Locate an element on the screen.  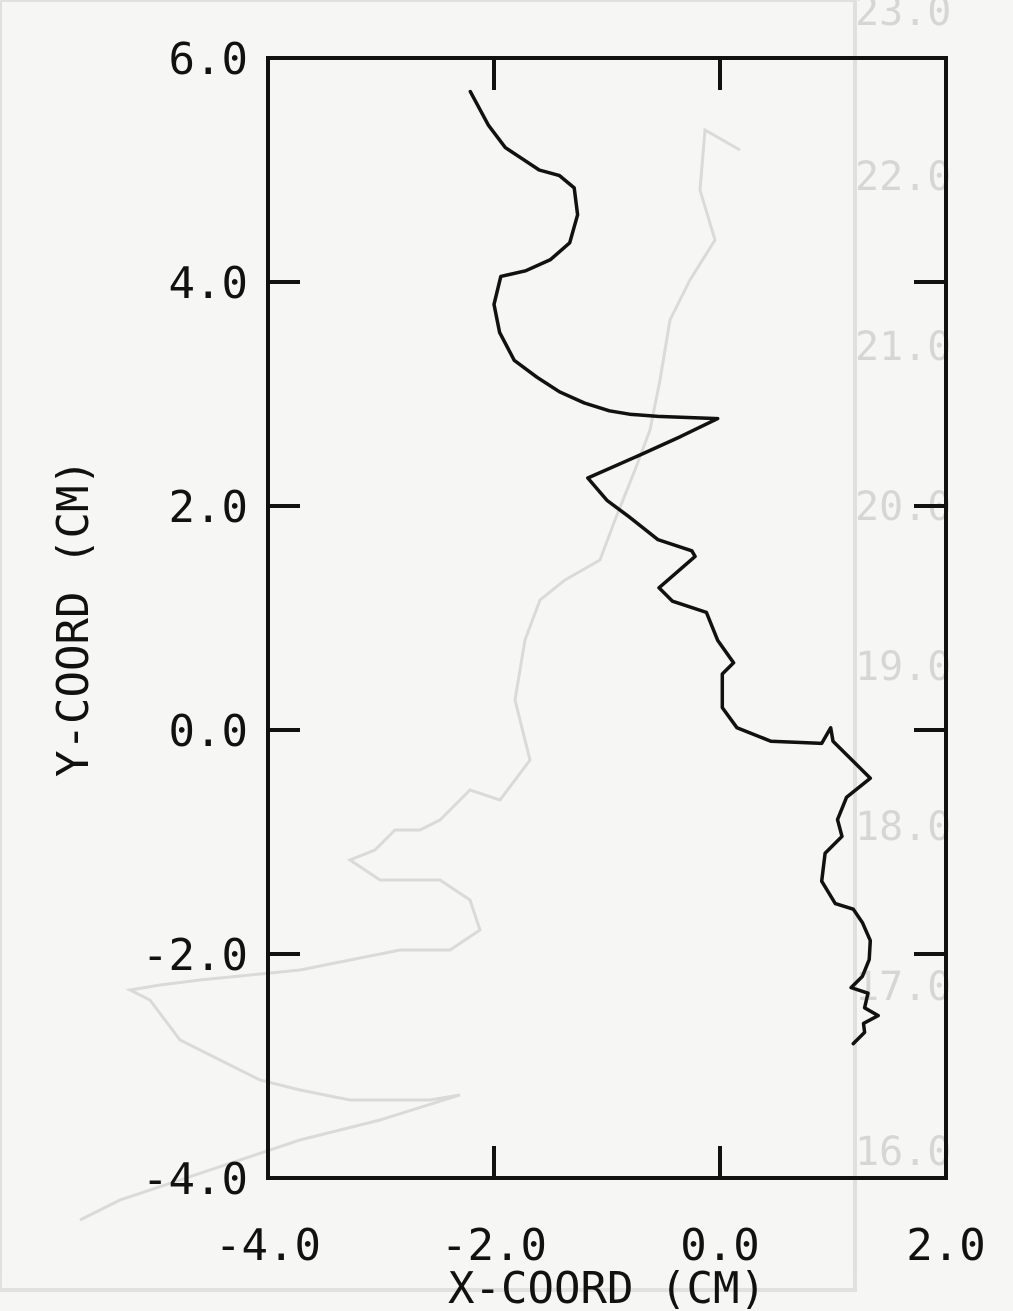
x-tick-label: 2.0 is located at coordinates (945, 1245).